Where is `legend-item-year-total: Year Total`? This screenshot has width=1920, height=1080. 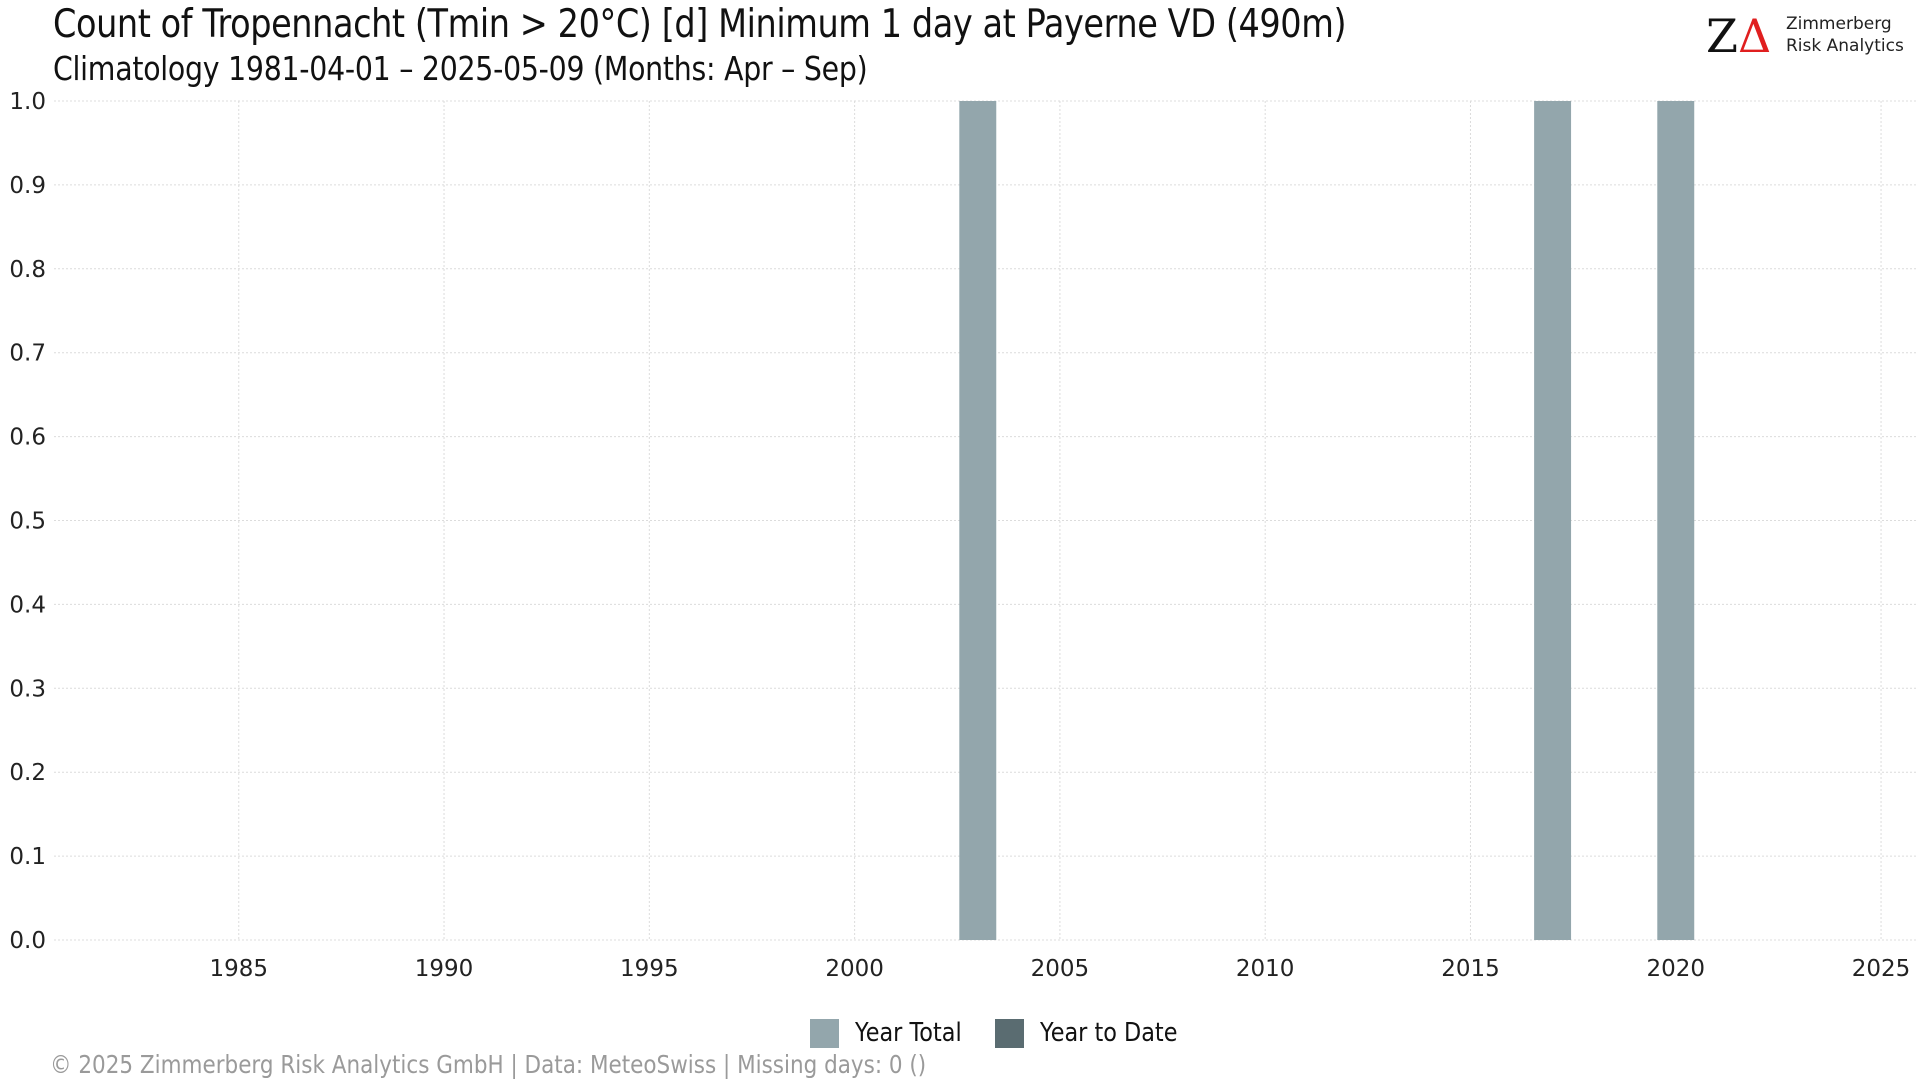 legend-item-year-total: Year Total is located at coordinates (894, 1033).